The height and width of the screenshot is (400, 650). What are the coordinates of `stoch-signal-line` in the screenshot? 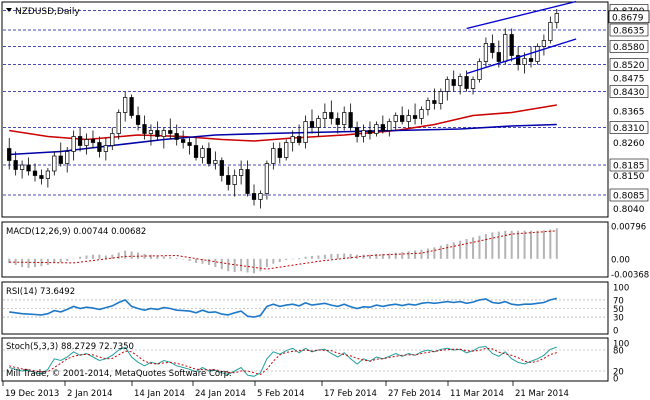 It's located at (283, 361).